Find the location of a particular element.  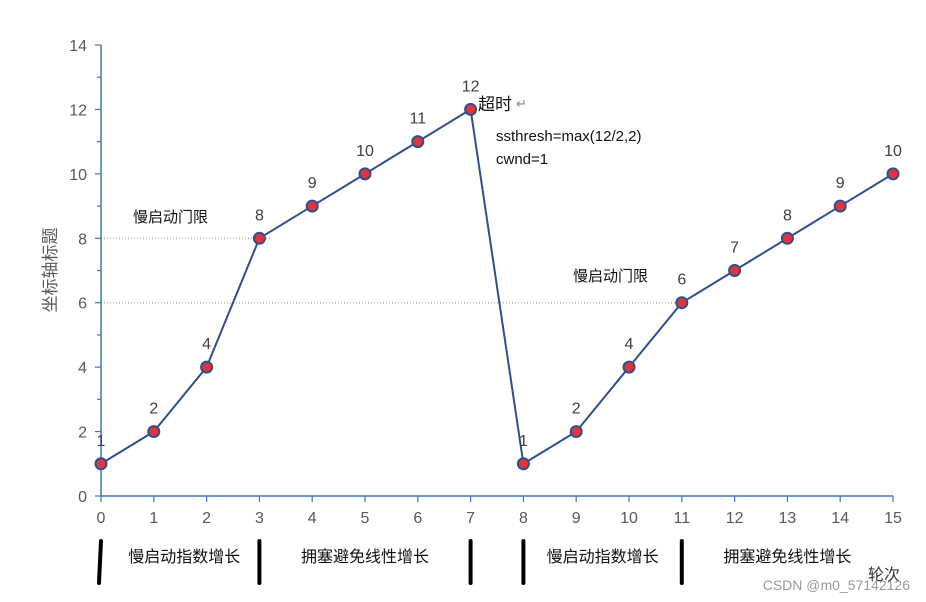

phase-bars: 慢启动指数增长 拥塞避免线性增长 慢启动指数增长 拥塞避免线性增长 is located at coordinates (474, 562).